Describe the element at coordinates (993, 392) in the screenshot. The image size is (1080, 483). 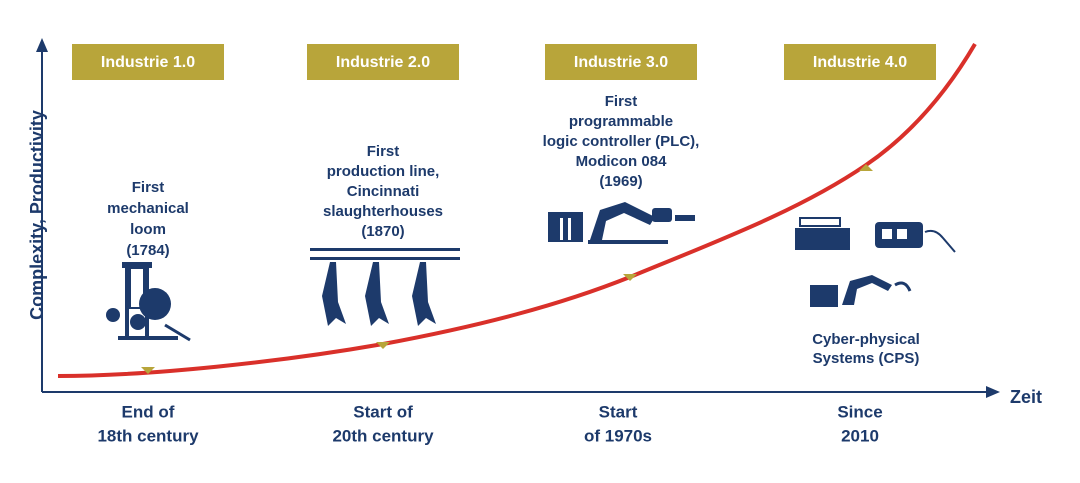
I see `x-arrow` at that location.